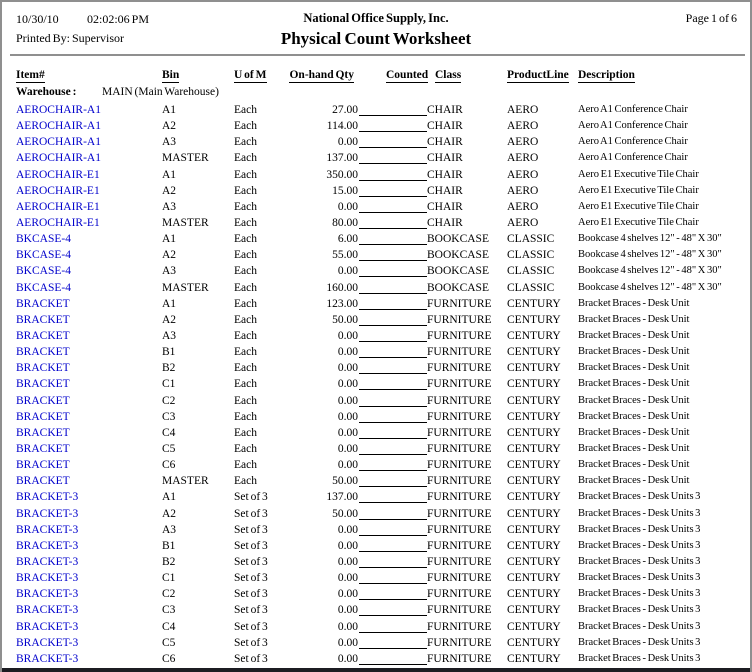 The width and height of the screenshot is (752, 672). I want to click on description-cell: Aero E1 Executive Tile Chair, so click(638, 222).